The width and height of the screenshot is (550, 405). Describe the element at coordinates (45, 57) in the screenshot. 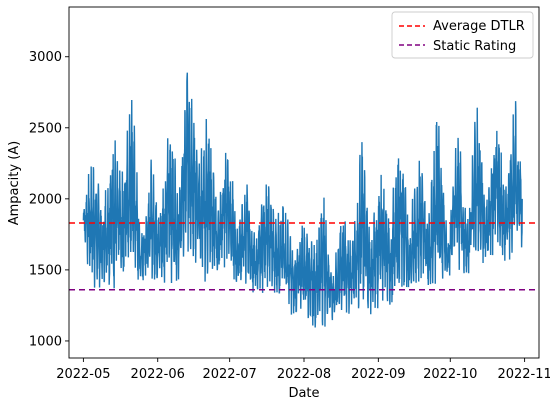

I see `y-tick-label: 3000` at that location.